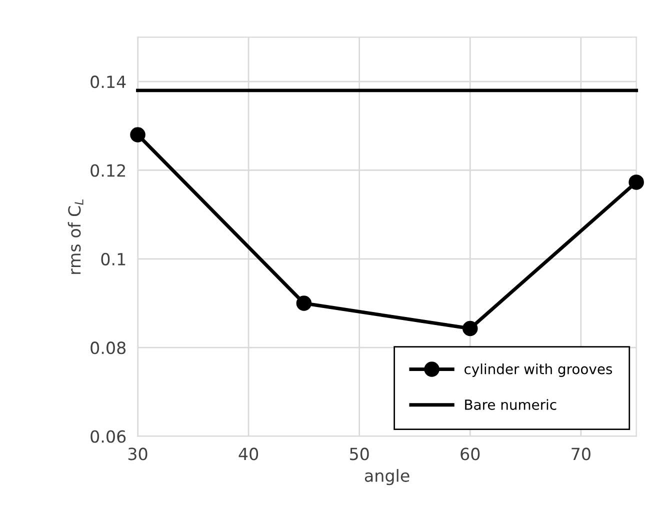  What do you see at coordinates (138, 454) in the screenshot?
I see `x-tick-label: 30` at bounding box center [138, 454].